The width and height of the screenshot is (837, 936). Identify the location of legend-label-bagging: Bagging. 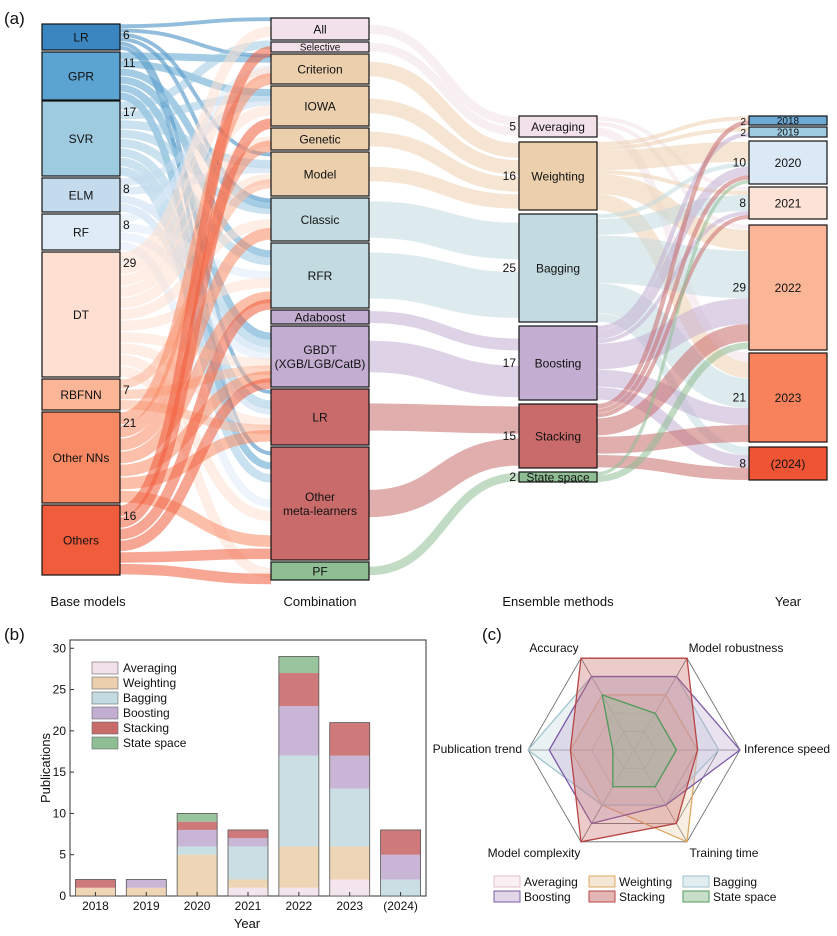
(145, 698).